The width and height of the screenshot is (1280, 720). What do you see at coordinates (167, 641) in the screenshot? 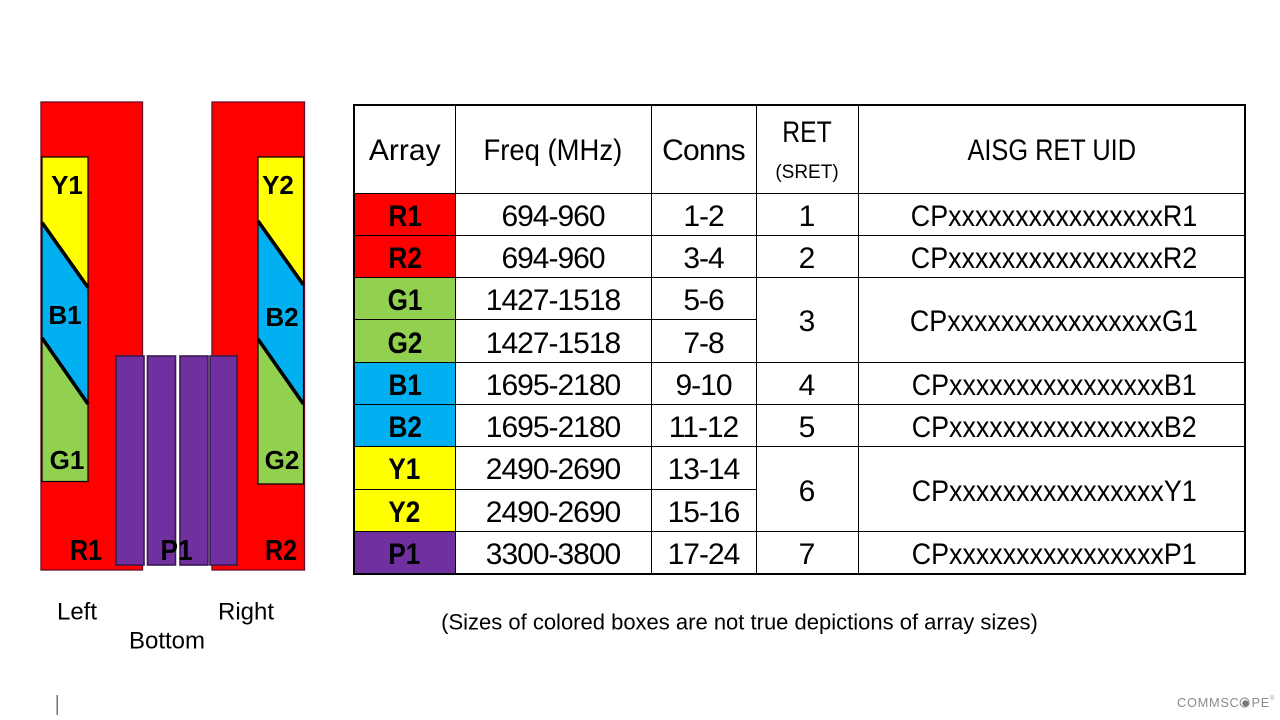
I see `svg-text: Bottom` at bounding box center [167, 641].